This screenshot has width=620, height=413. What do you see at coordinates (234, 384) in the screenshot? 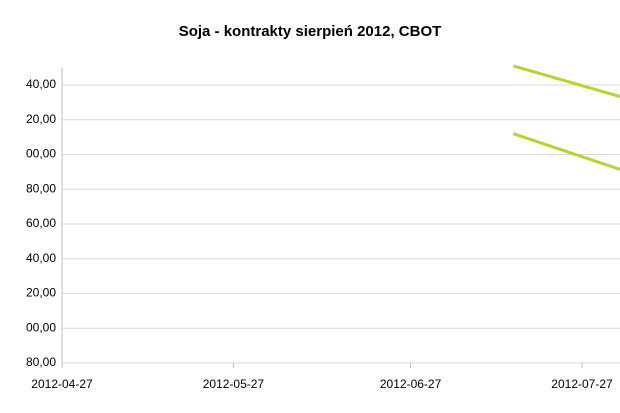
I see `x-tick-label: 2012-05-27` at bounding box center [234, 384].